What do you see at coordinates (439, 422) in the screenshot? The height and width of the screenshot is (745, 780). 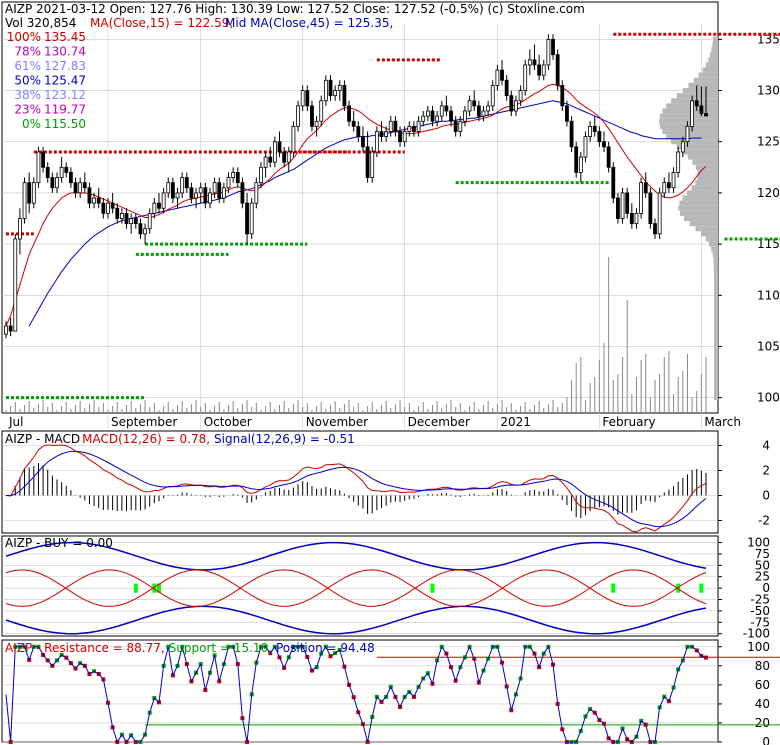 I see `month-label: December` at bounding box center [439, 422].